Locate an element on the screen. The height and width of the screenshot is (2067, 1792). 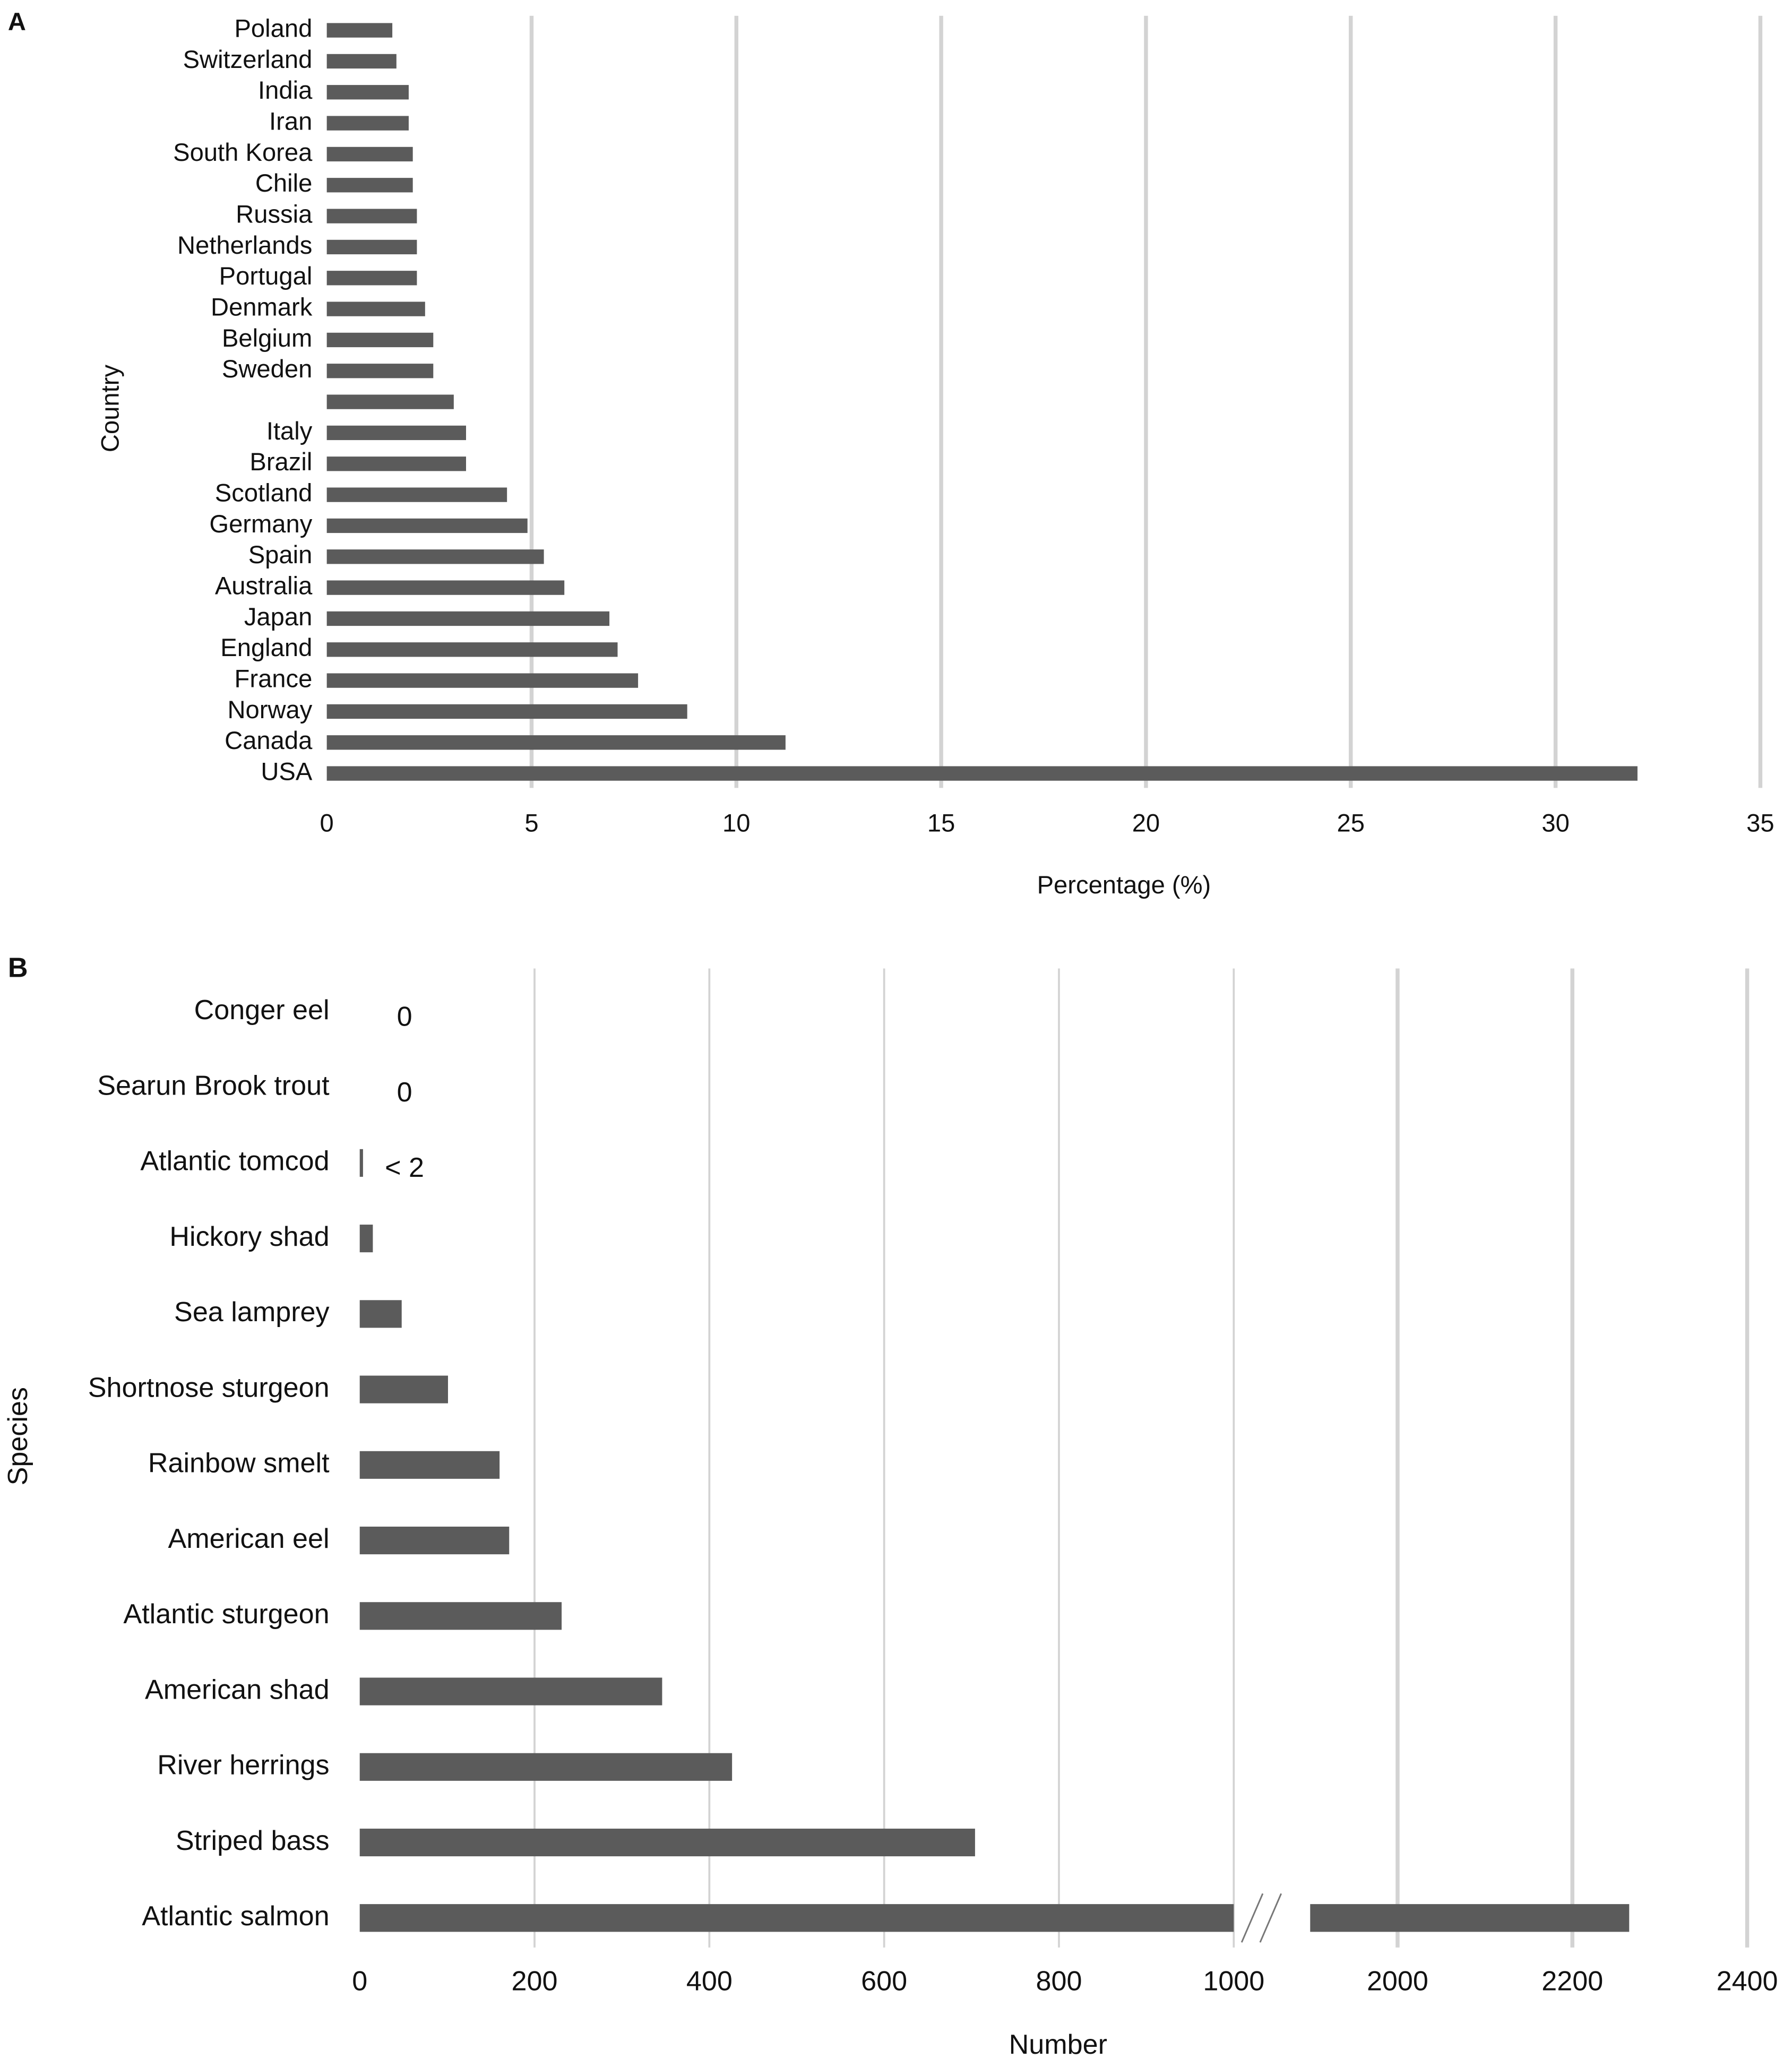
y-tick-label: Shortnose sturgeon is located at coordinates (209, 1387).